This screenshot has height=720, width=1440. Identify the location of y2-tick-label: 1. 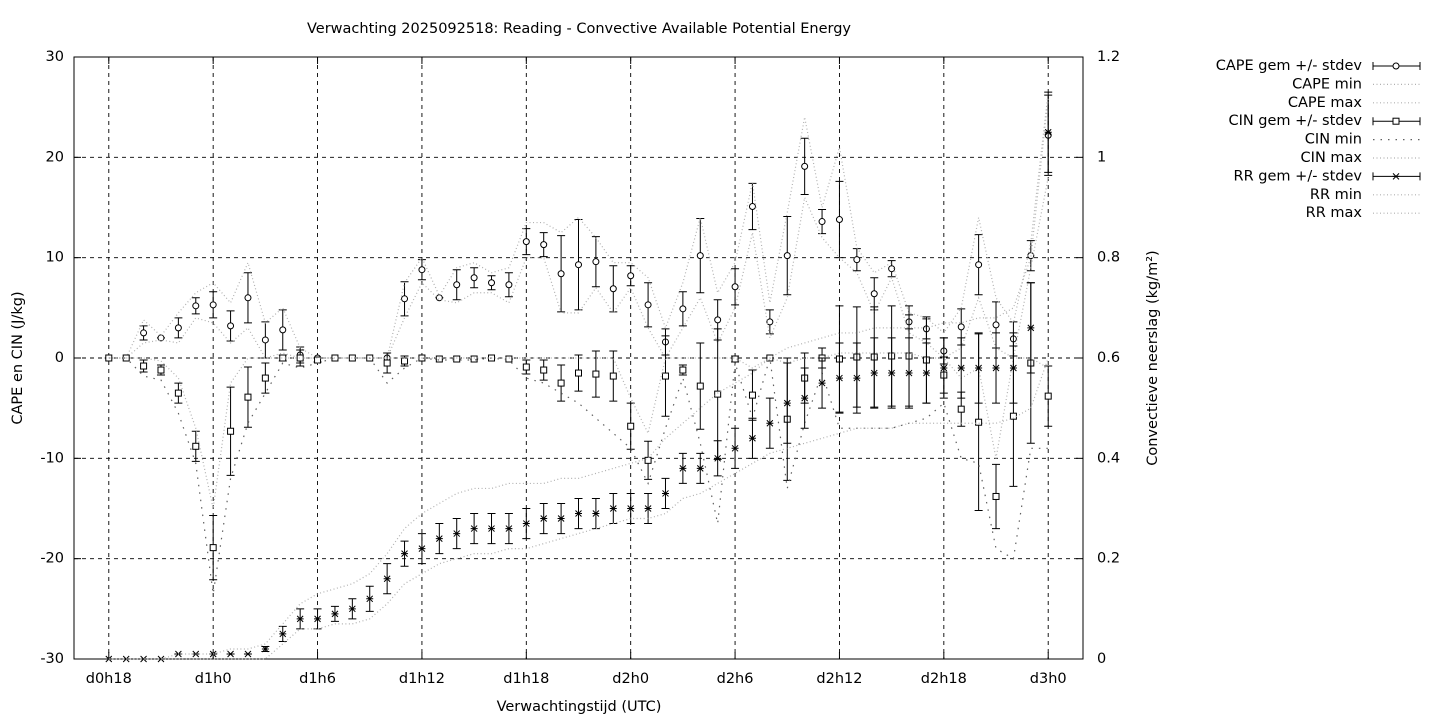
(1101, 157).